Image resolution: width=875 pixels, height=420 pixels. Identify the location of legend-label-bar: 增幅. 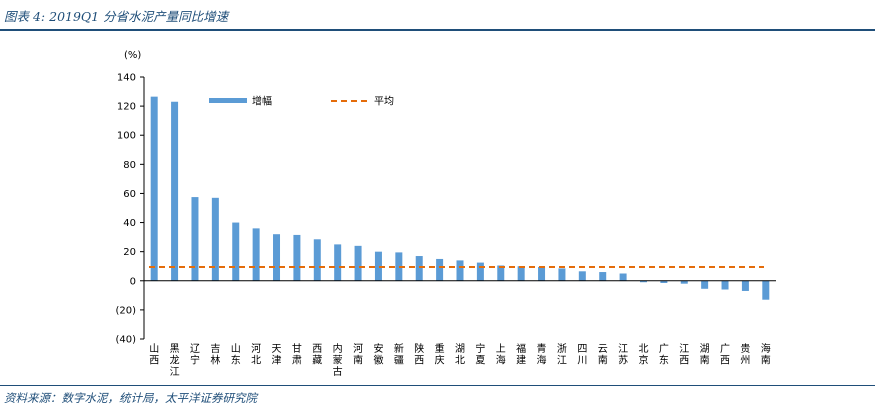
(262, 101).